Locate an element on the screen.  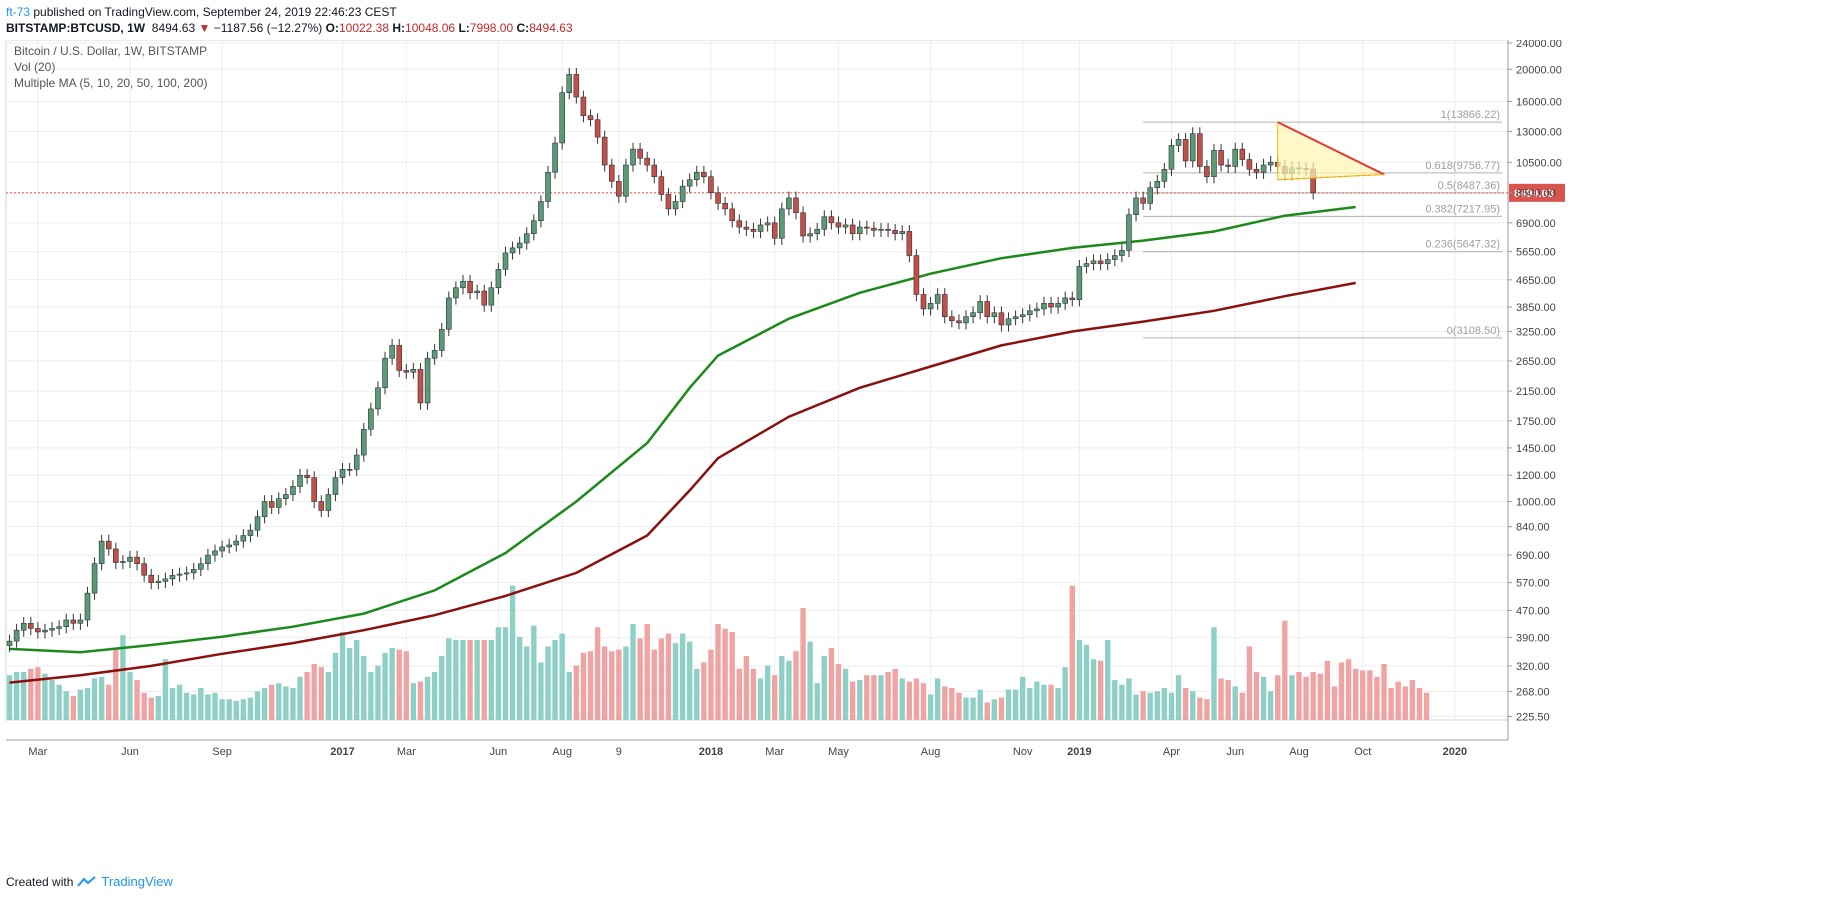
time-tick-label: 2018 is located at coordinates (711, 752).